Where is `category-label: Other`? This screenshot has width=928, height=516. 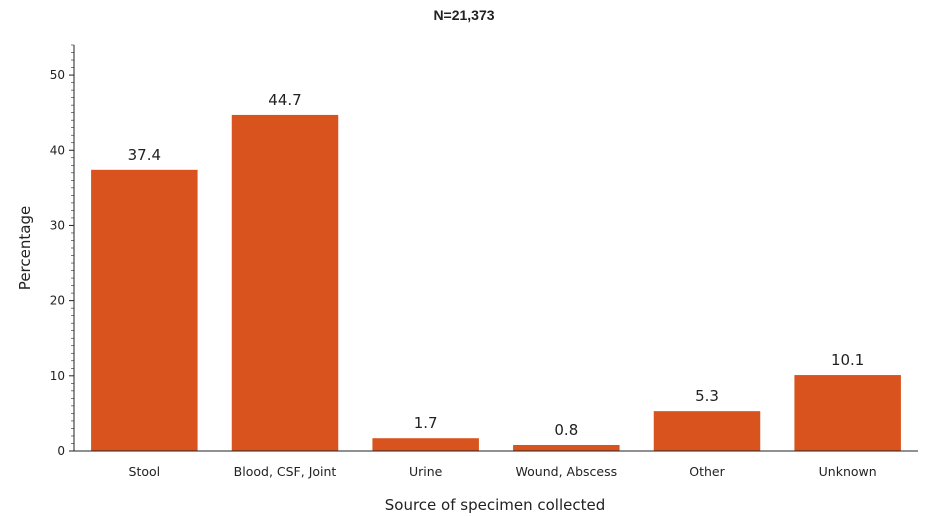
category-label: Other is located at coordinates (707, 471).